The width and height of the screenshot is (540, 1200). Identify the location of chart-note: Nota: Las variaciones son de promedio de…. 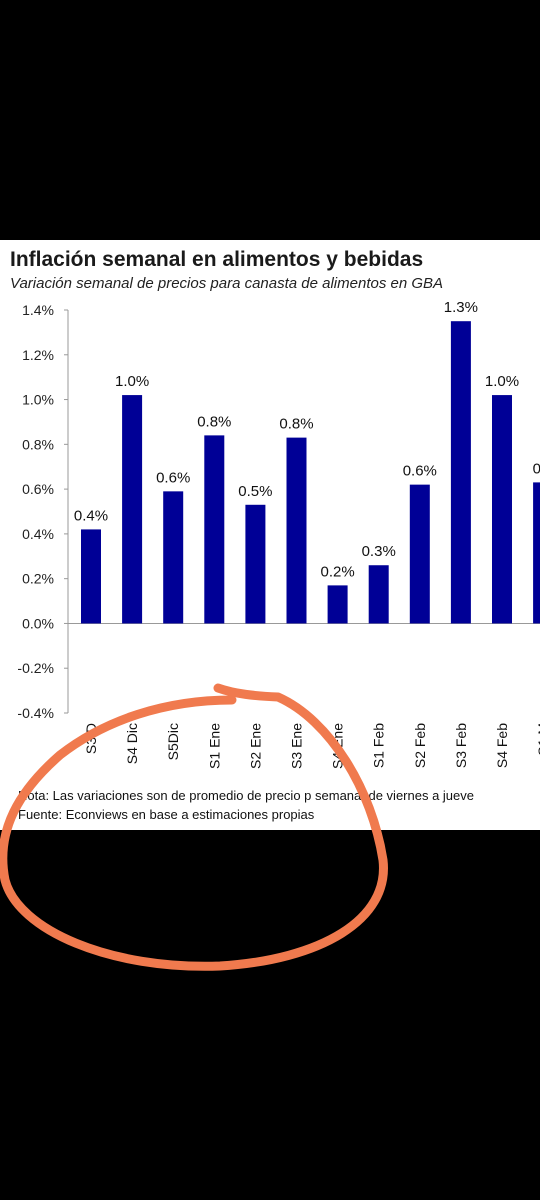
(246, 795).